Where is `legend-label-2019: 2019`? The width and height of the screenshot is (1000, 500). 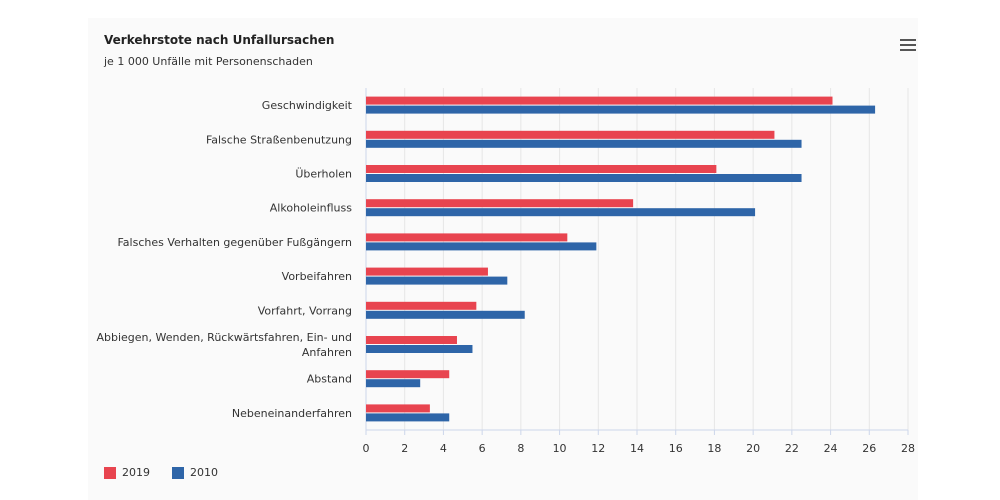
legend-label-2019: 2019 is located at coordinates (136, 472).